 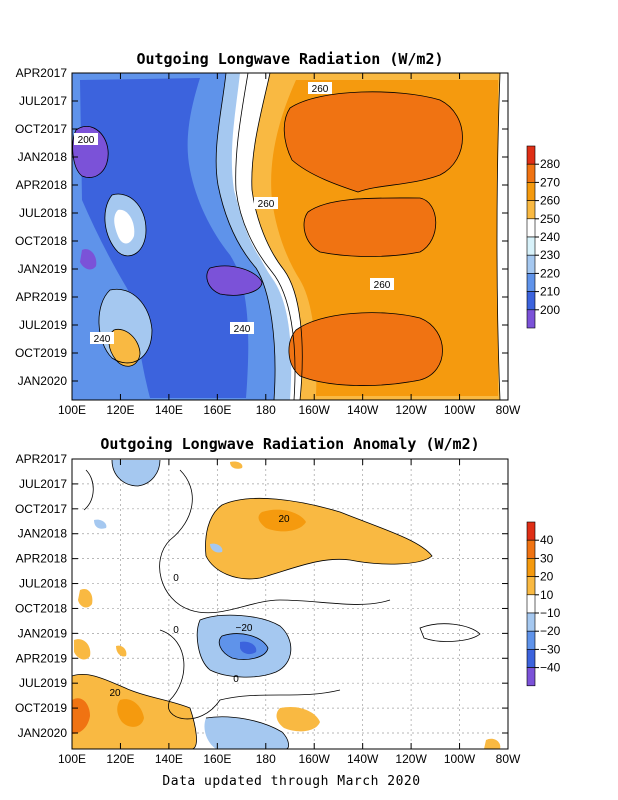 What do you see at coordinates (42, 73) in the screenshot?
I see `olr-y-tick-label: APR2017` at bounding box center [42, 73].